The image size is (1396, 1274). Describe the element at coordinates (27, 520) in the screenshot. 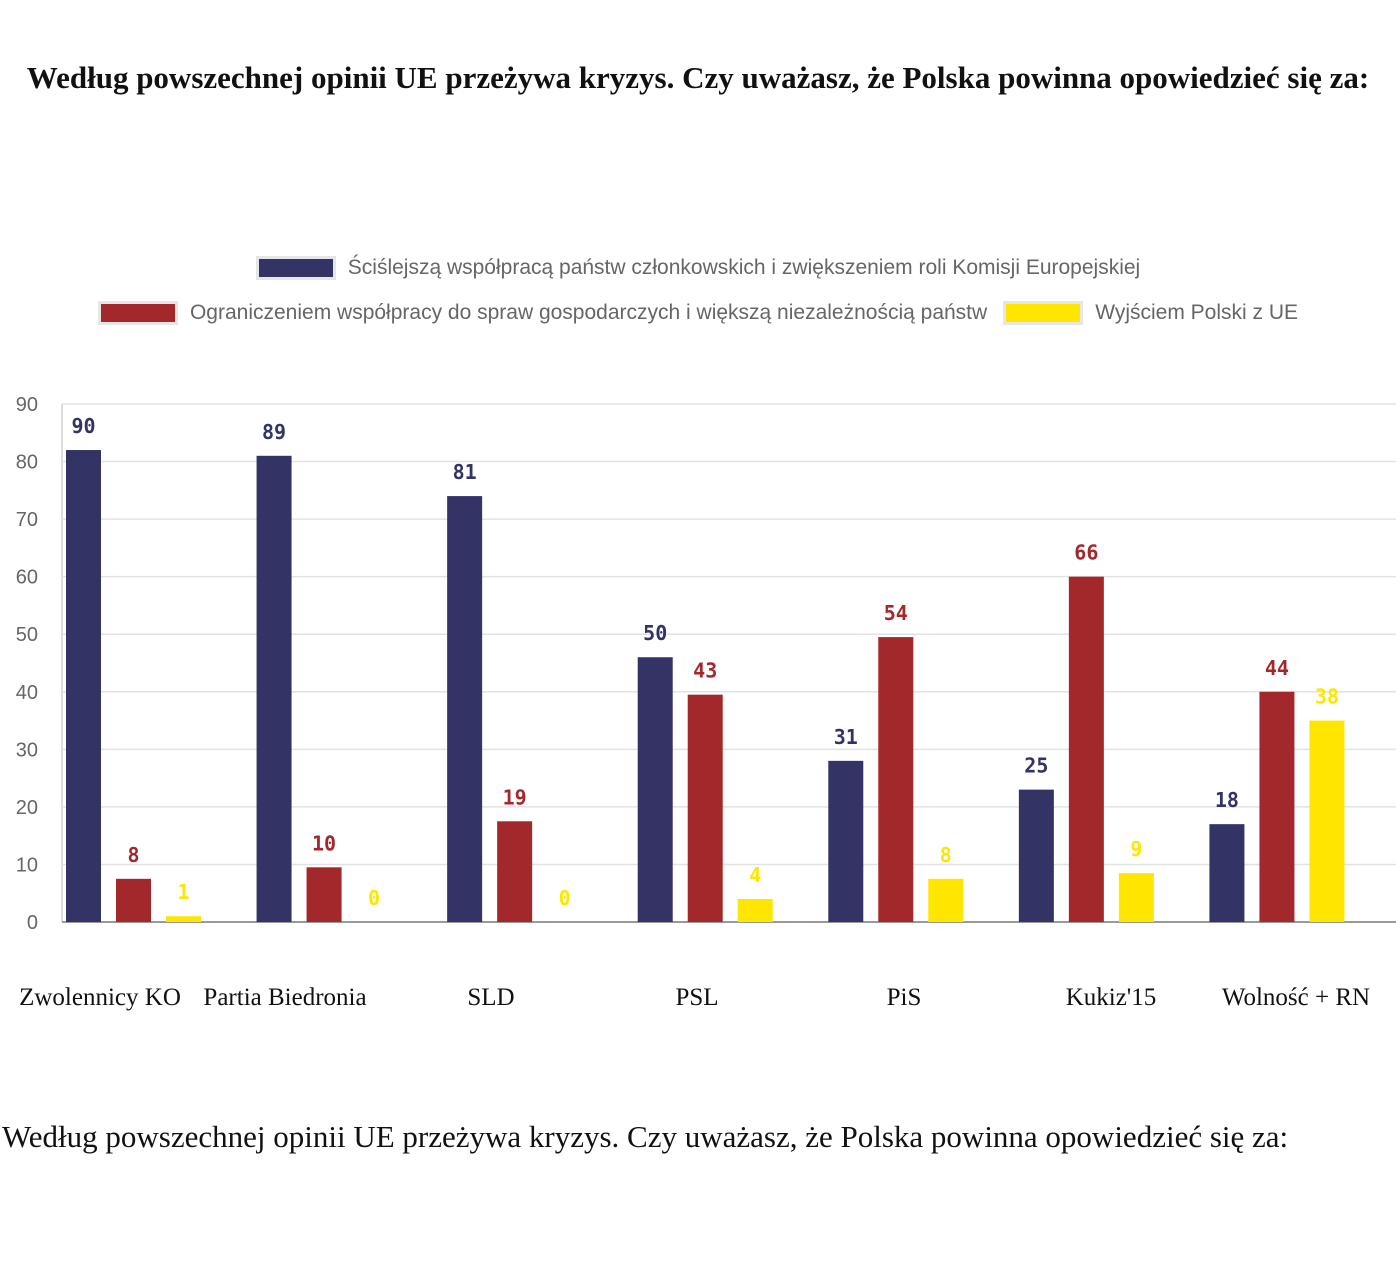

I see `y-tick-label: 70` at that location.